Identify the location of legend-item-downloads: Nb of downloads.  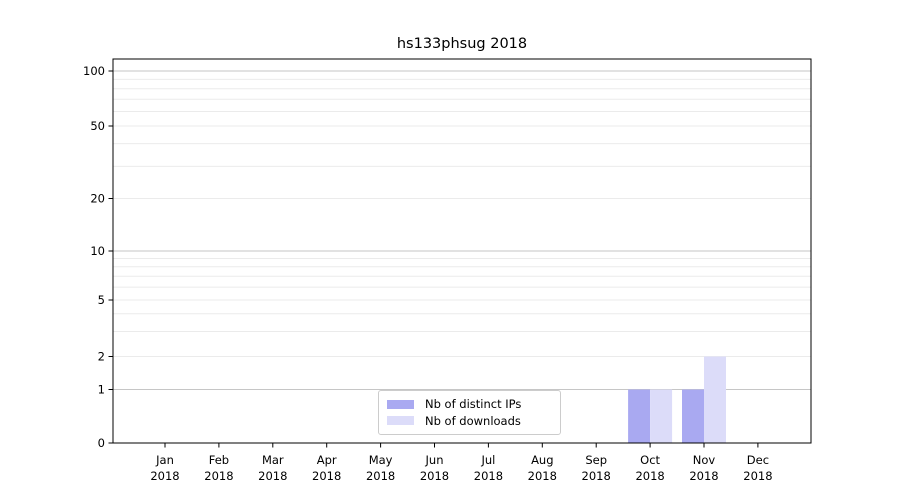
(469, 421).